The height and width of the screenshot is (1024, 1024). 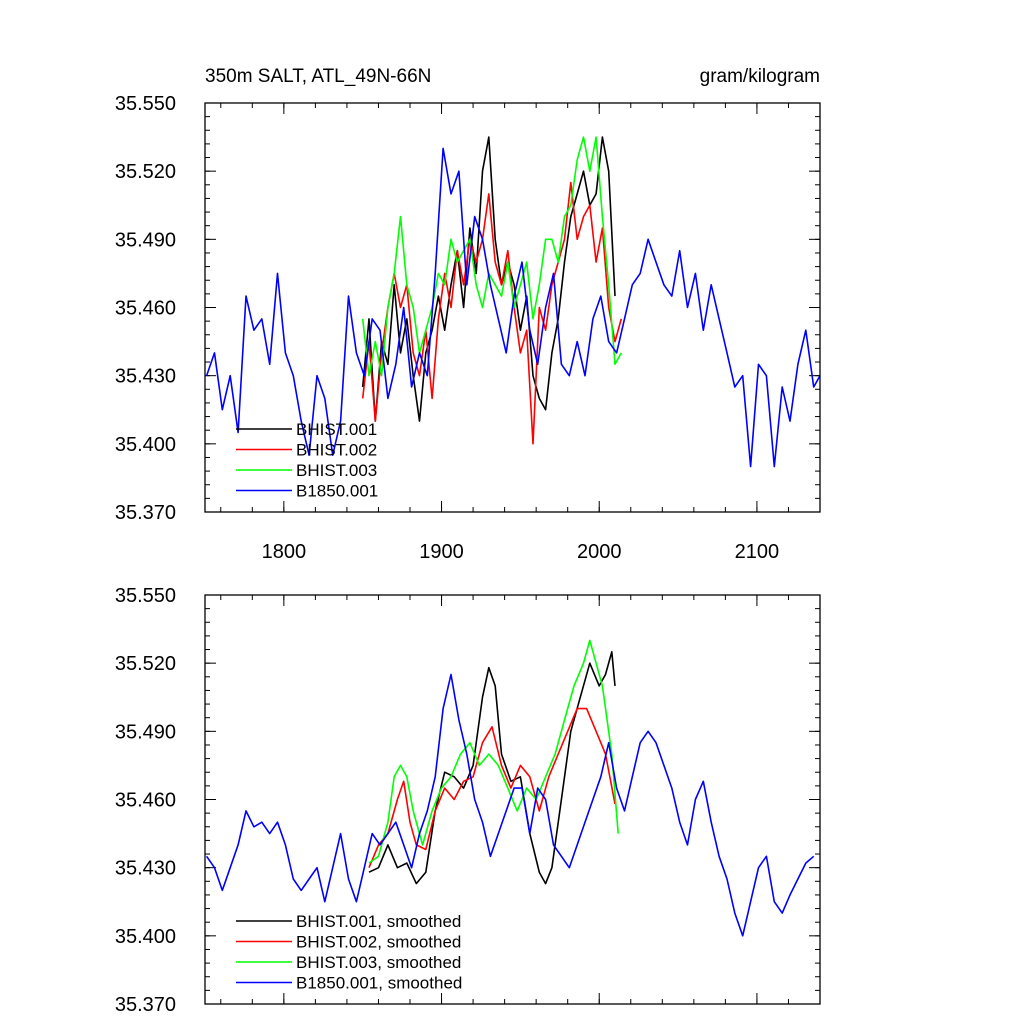 I want to click on legend-label: BHIST.001, smoothed, so click(x=378, y=921).